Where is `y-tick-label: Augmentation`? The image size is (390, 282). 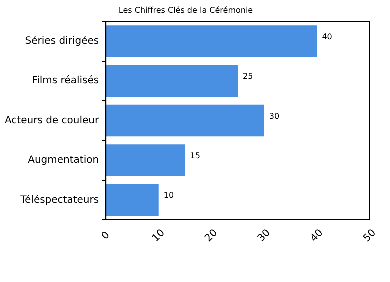 y-tick-label: Augmentation is located at coordinates (64, 160).